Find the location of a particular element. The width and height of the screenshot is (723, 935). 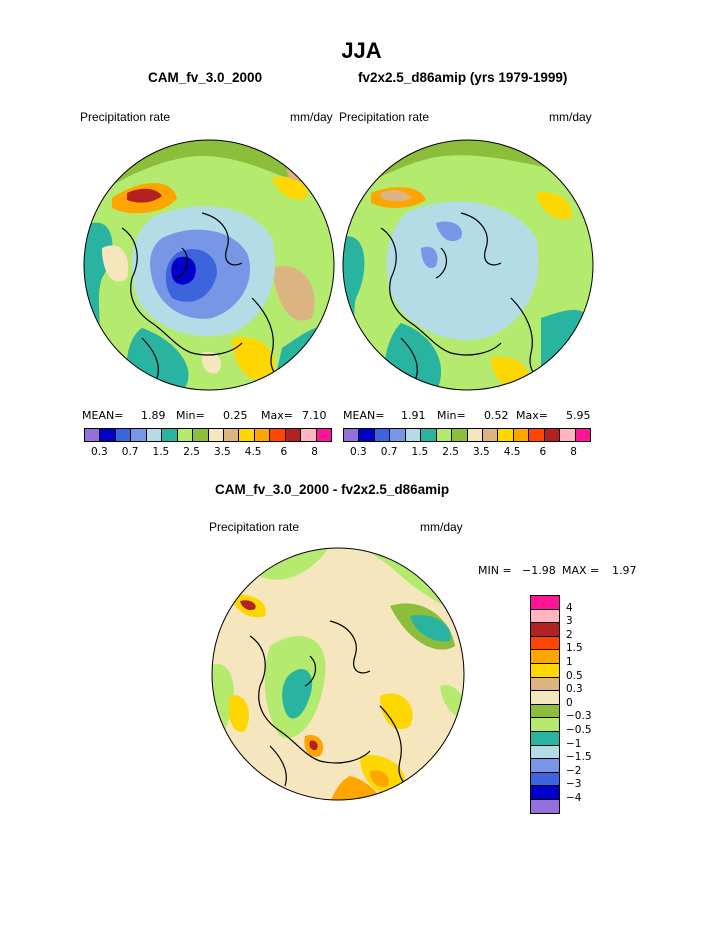

diff-units-label: mm/day is located at coordinates (441, 527).